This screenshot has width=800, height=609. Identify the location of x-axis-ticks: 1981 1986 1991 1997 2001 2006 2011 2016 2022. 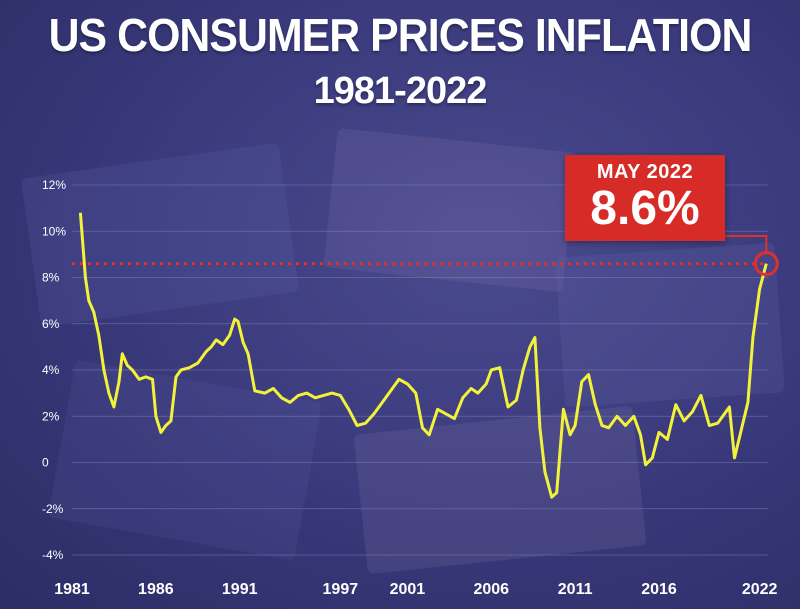
(415, 589).